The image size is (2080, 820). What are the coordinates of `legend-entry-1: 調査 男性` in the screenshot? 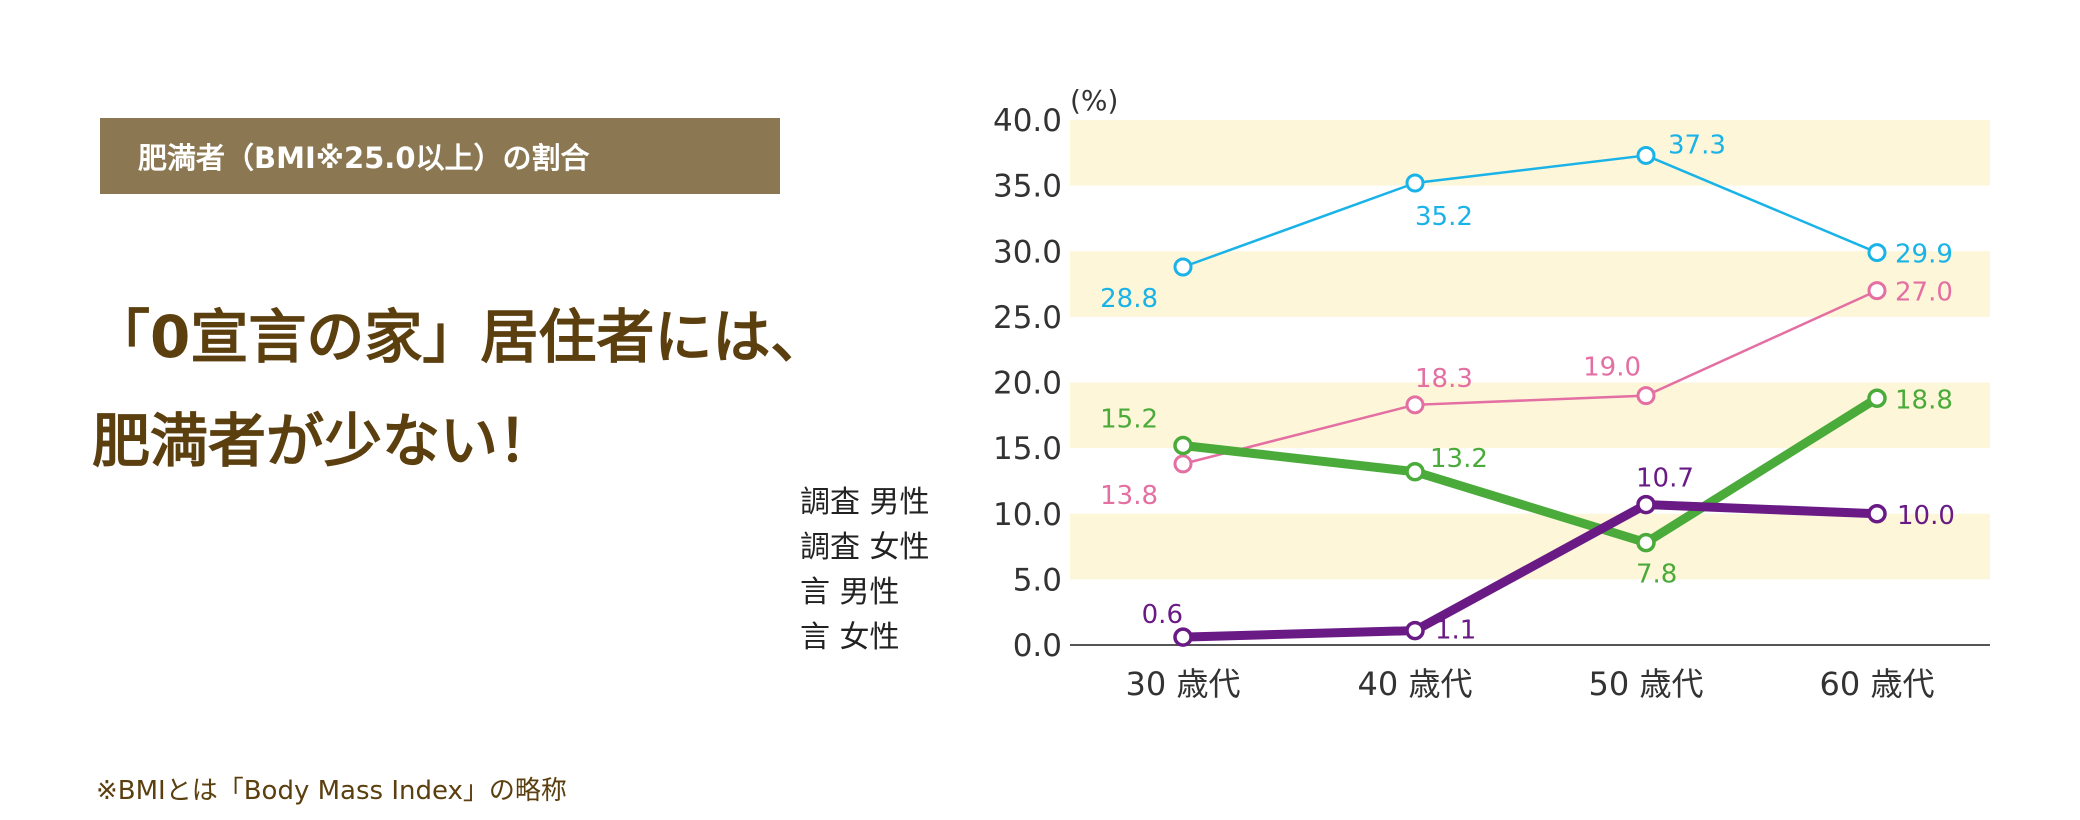 It's located at (865, 502).